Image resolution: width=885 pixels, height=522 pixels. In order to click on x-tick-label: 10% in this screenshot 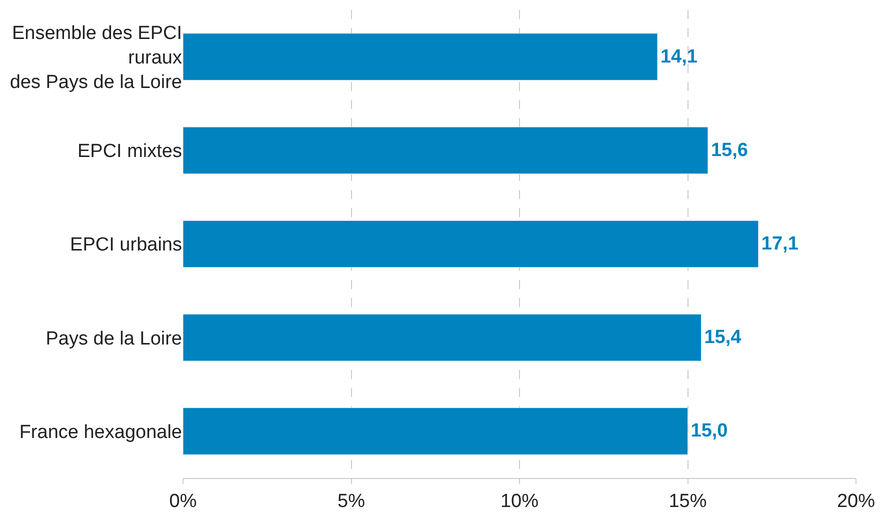, I will do `click(519, 501)`.